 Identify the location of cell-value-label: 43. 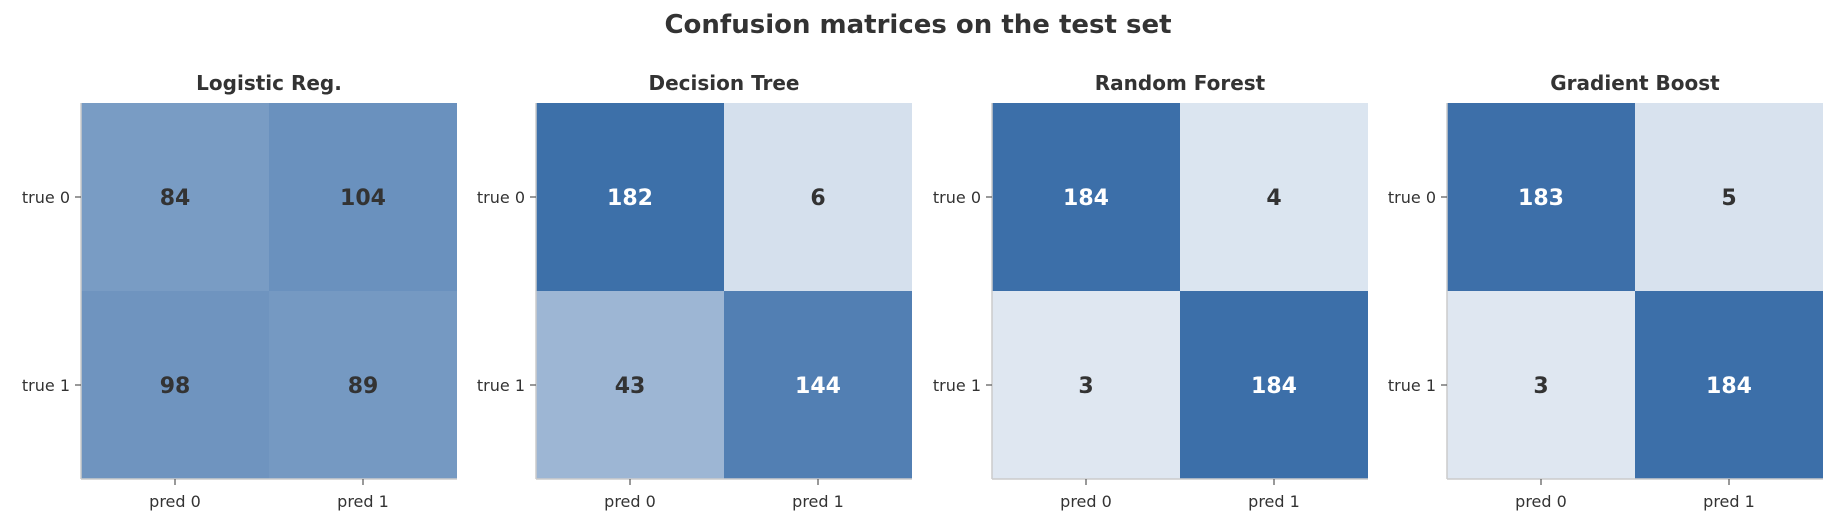
(630, 386).